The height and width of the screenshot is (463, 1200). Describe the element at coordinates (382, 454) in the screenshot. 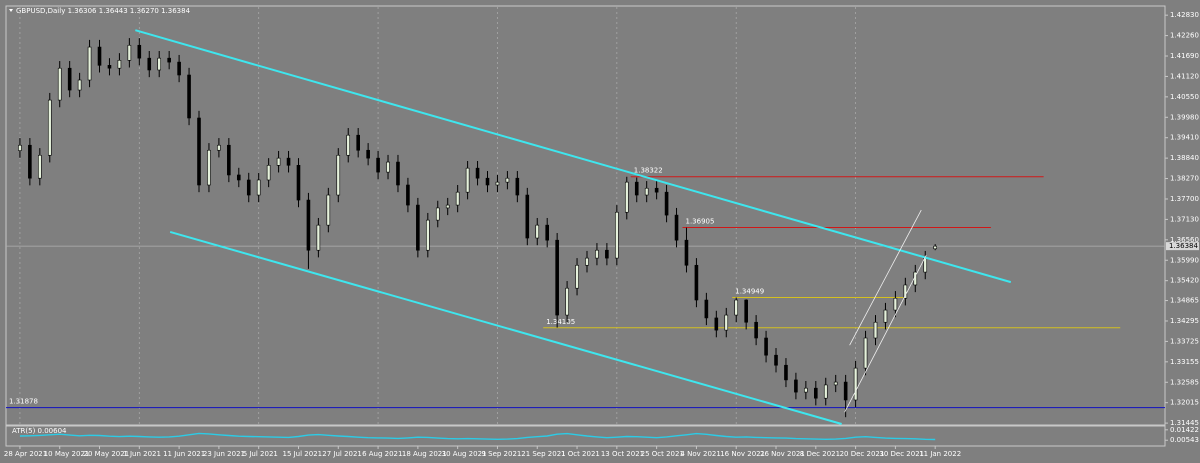

I see `x-tick-label: 6 Aug 2021` at that location.